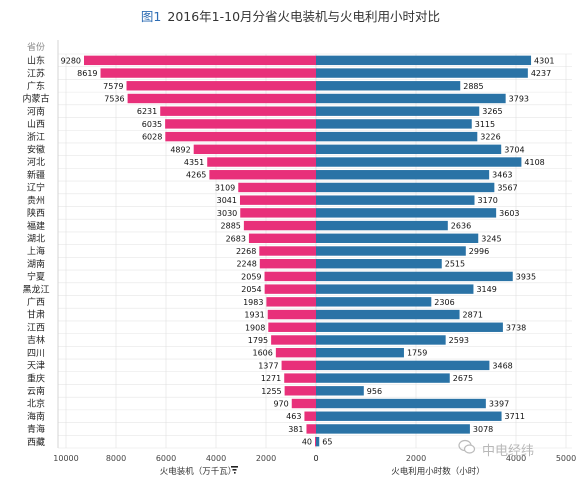 The image size is (581, 489). I want to click on category-label: 广西, so click(36, 302).